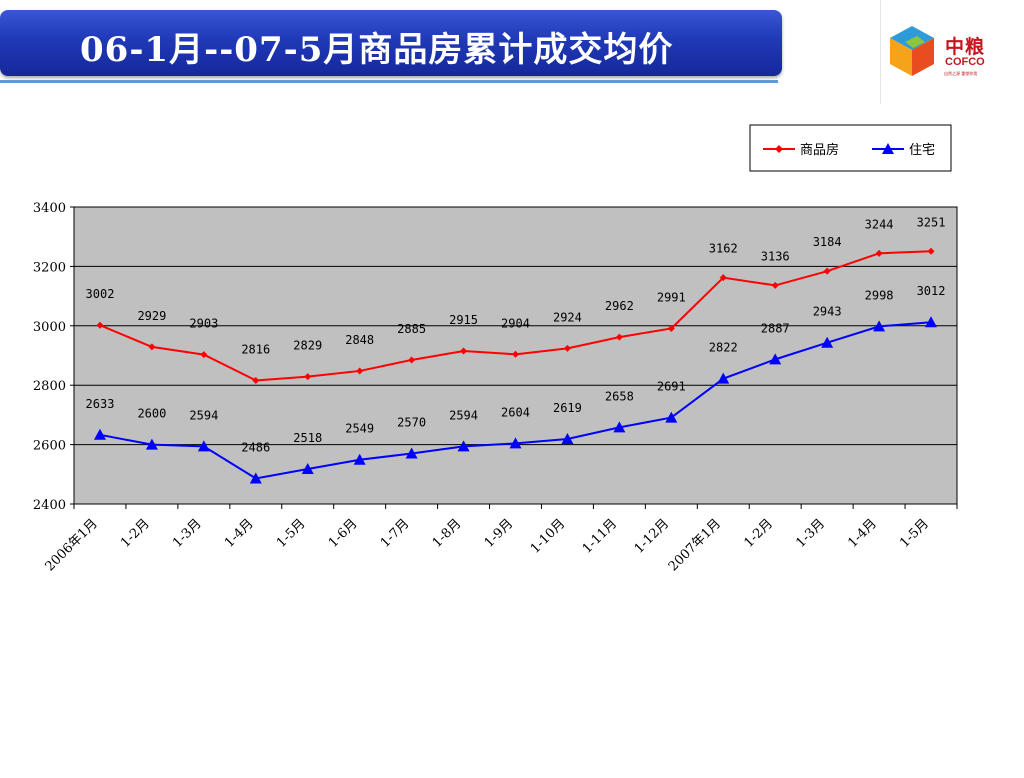 The height and width of the screenshot is (778, 1024). What do you see at coordinates (499, 533) in the screenshot?
I see `x-tick-label-8: 1-9月` at bounding box center [499, 533].